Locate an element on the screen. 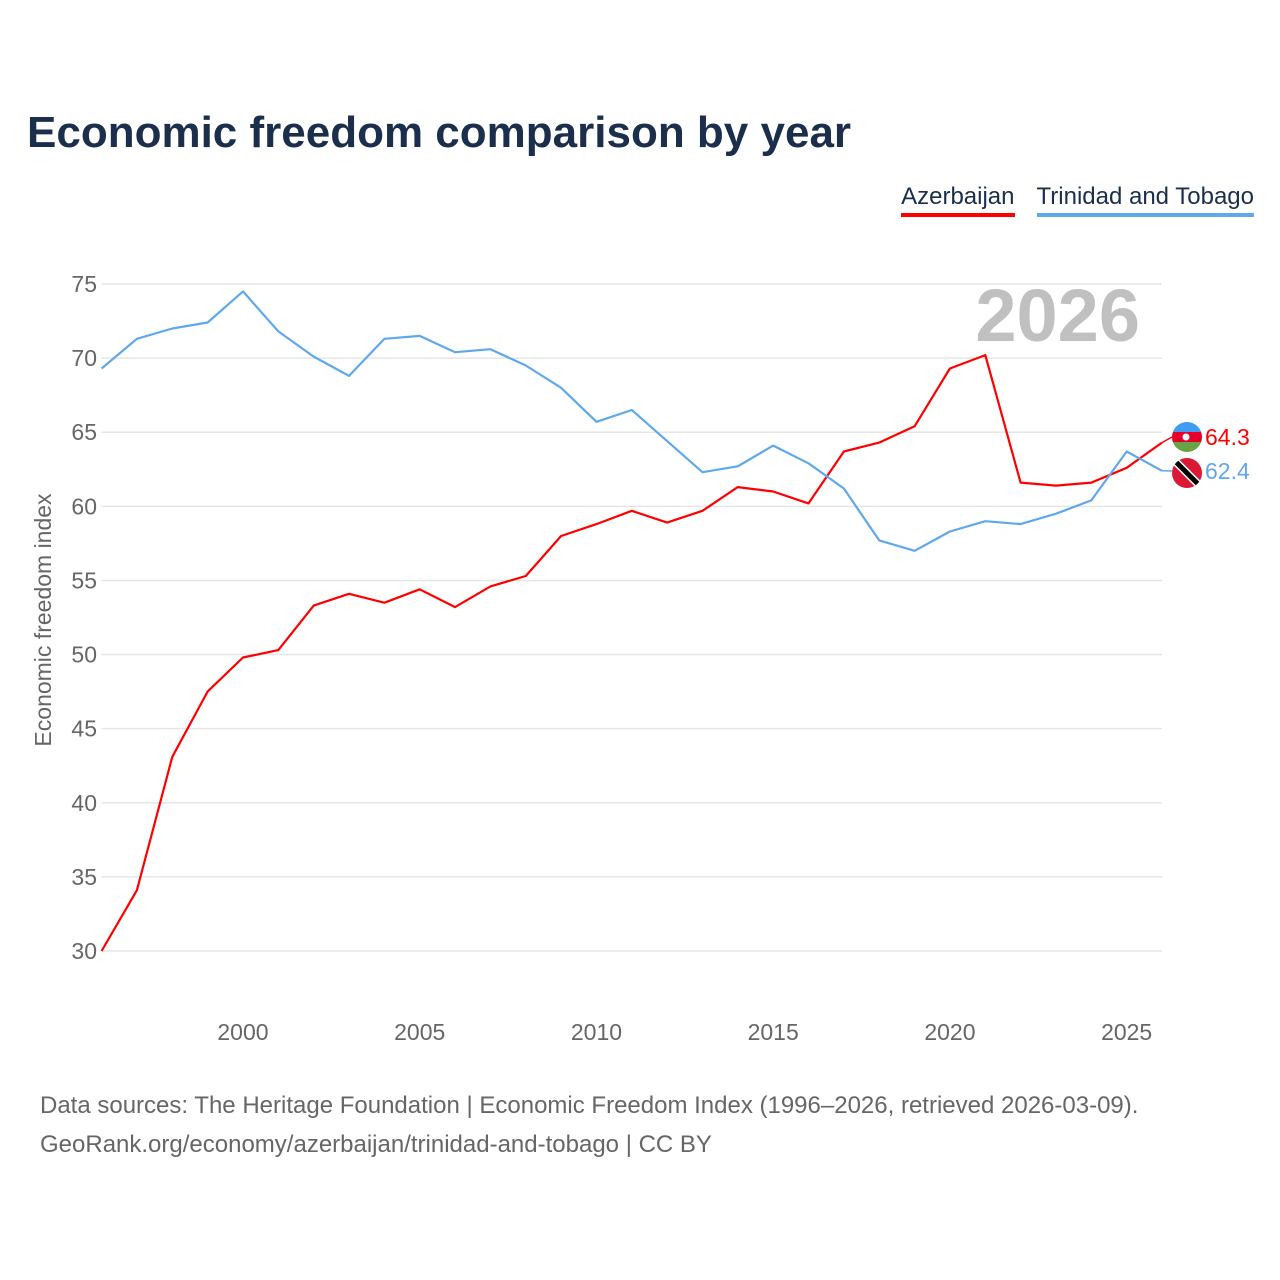 The height and width of the screenshot is (1280, 1280). y-tick-label: 55 is located at coordinates (84, 580).